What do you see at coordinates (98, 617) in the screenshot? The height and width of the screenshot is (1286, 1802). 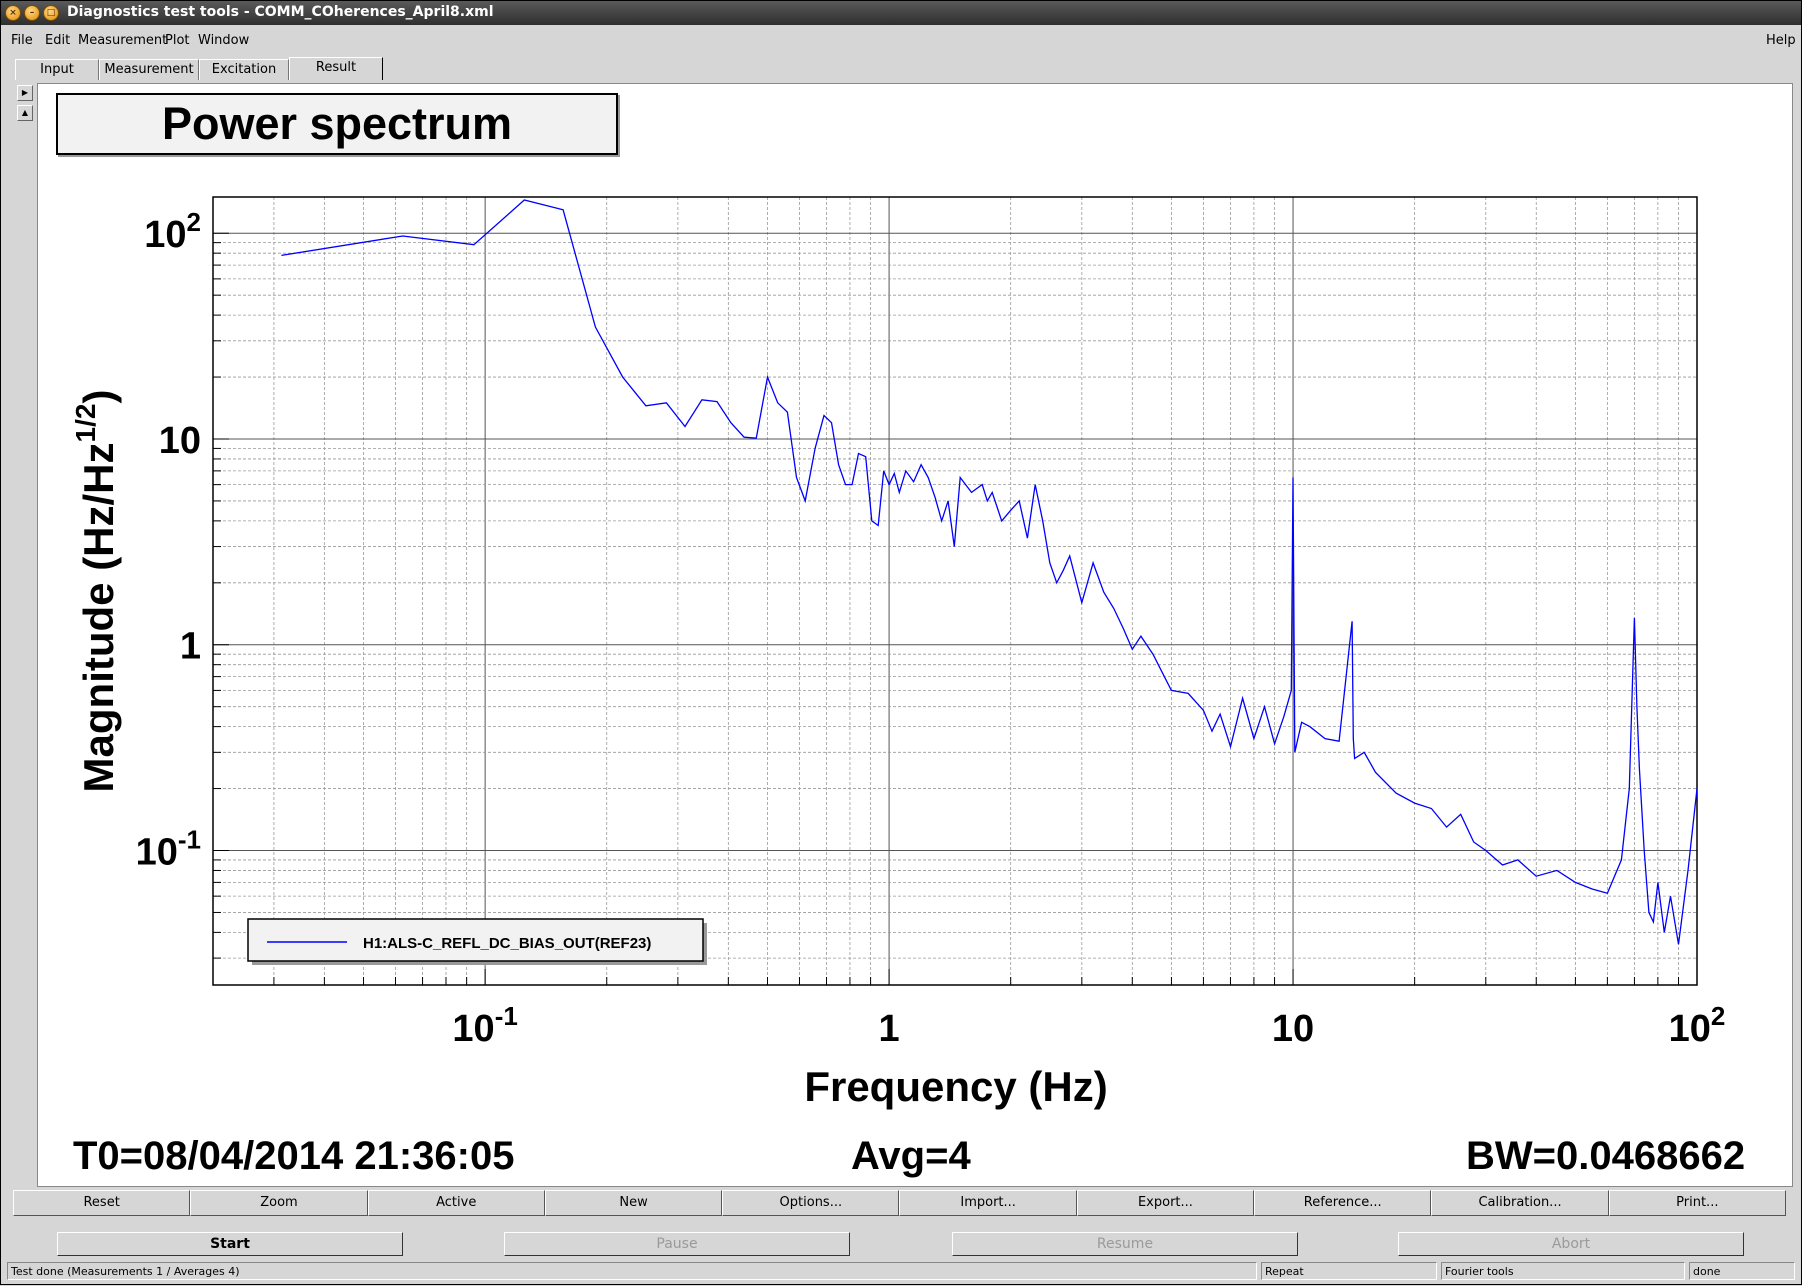 I see `y-axis-label-main: Magnitude (Hz/Hz` at bounding box center [98, 617].